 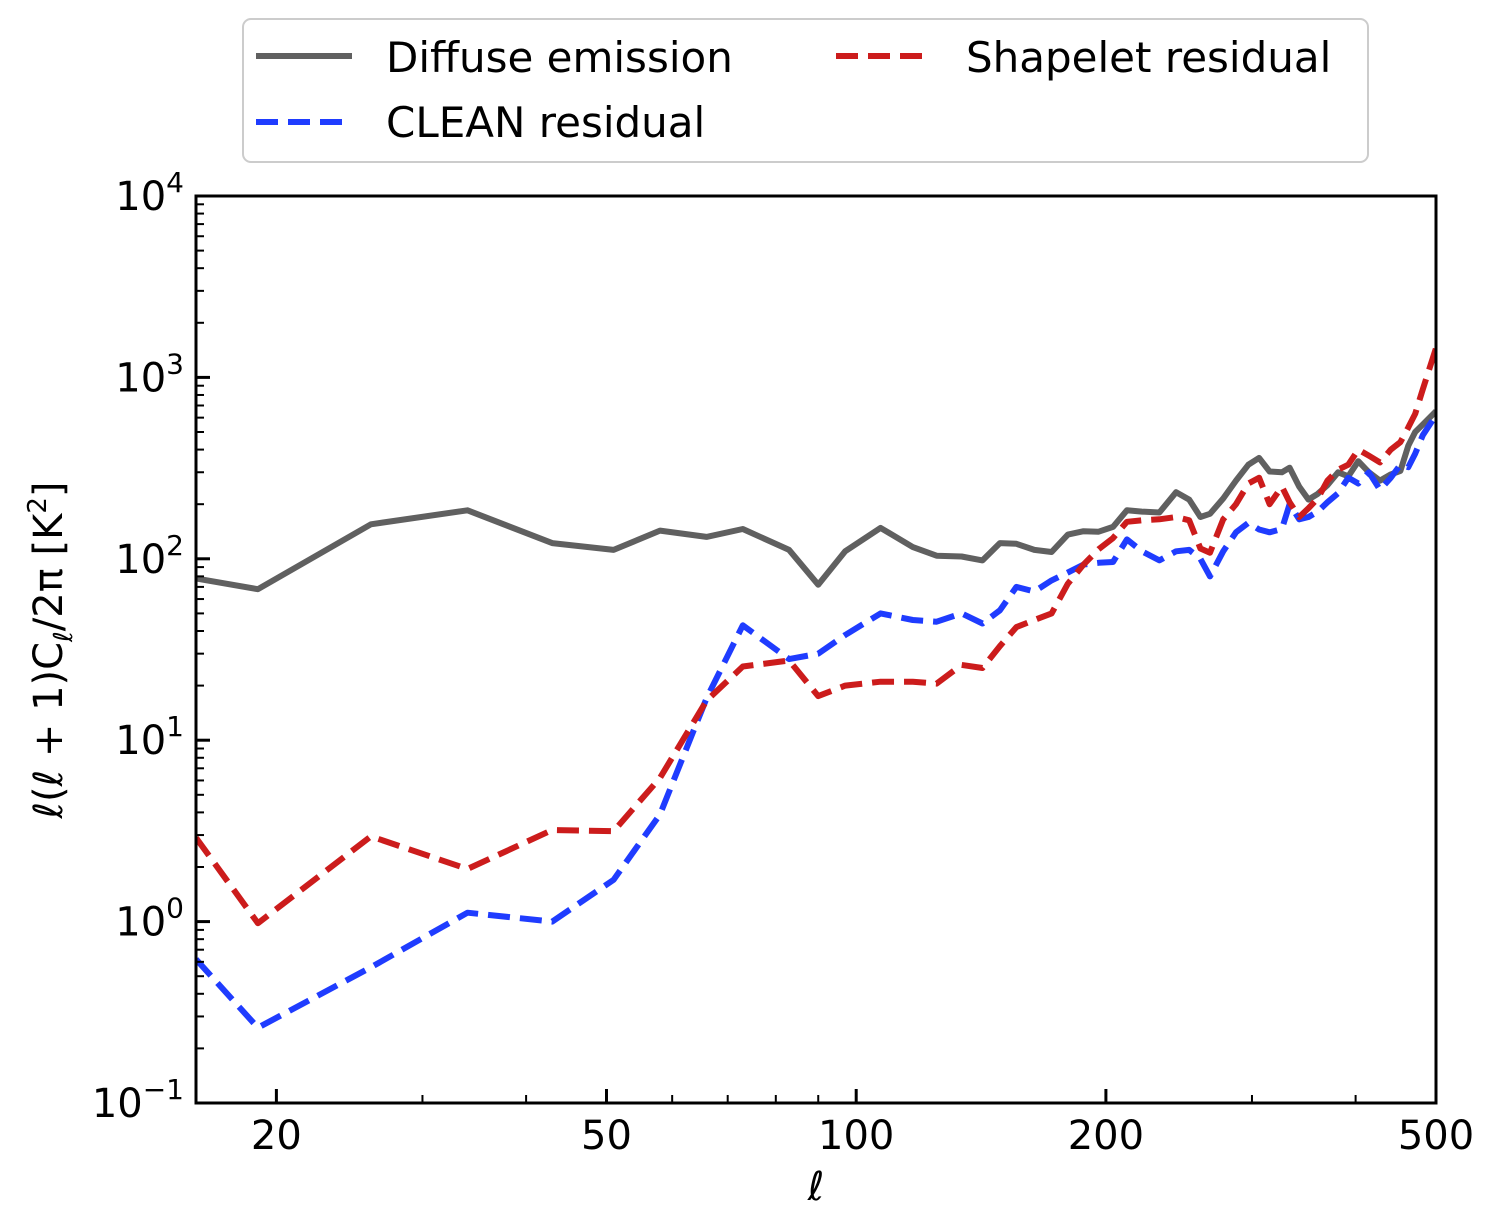 I want to click on y-tick-label: 10⁴, so click(x=149, y=193).